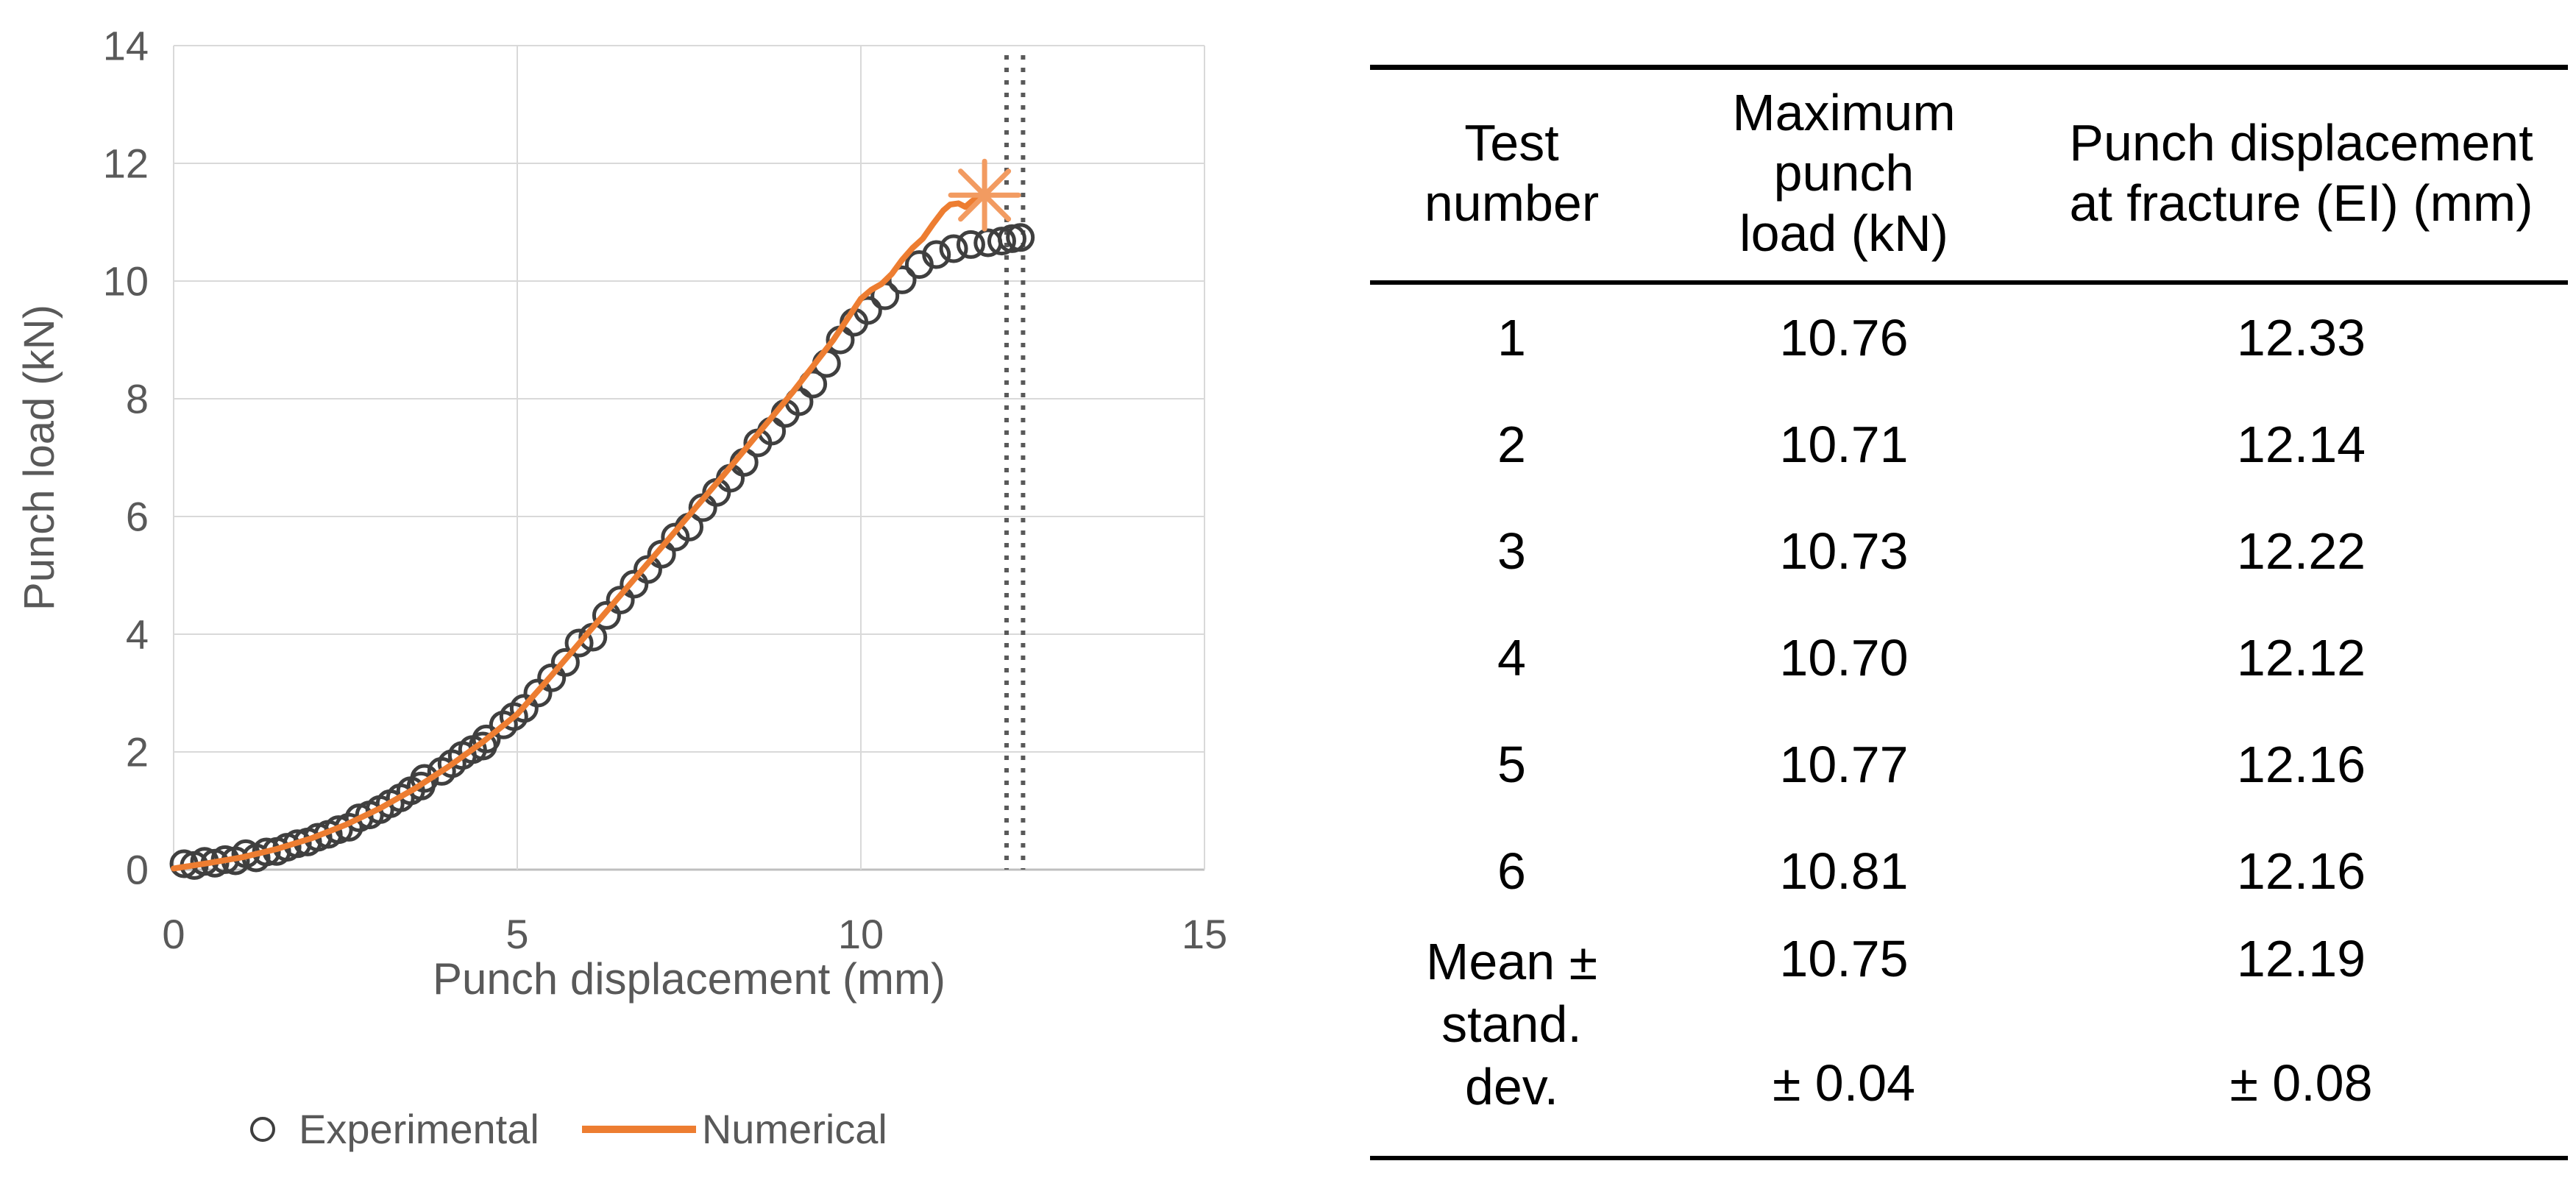 This screenshot has width=2576, height=1186. I want to click on cell-mean-label: Mean ± stand. dev., so click(1511, 1024).